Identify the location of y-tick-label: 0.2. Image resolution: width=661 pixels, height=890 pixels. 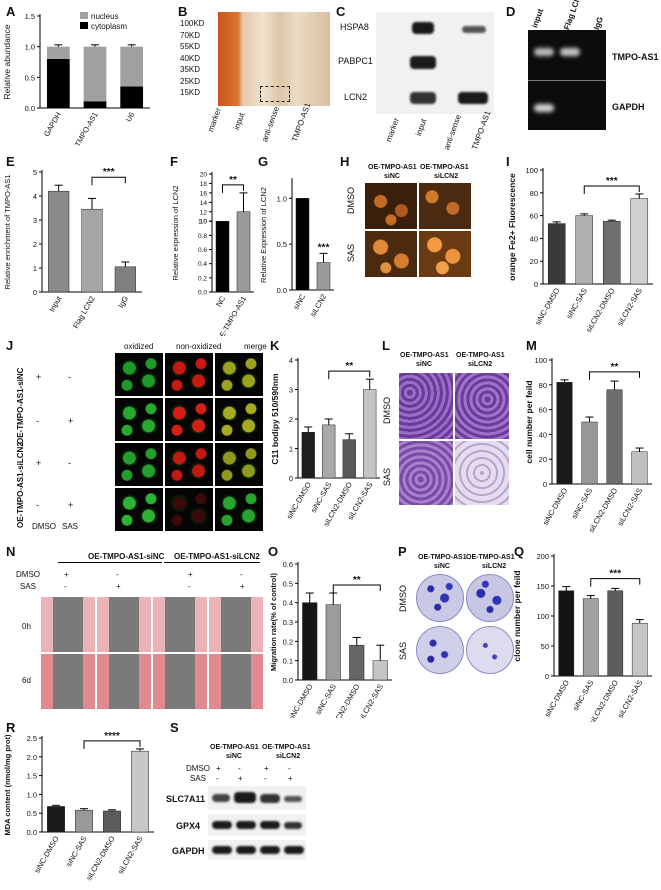
(288, 641).